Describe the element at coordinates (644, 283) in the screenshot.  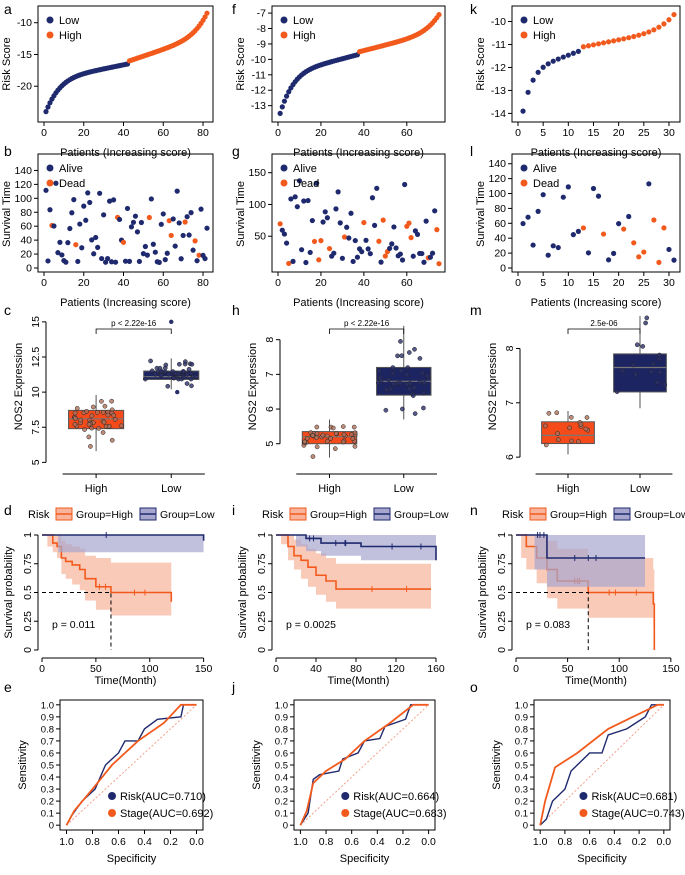
I see `x-tick-label: 25` at that location.